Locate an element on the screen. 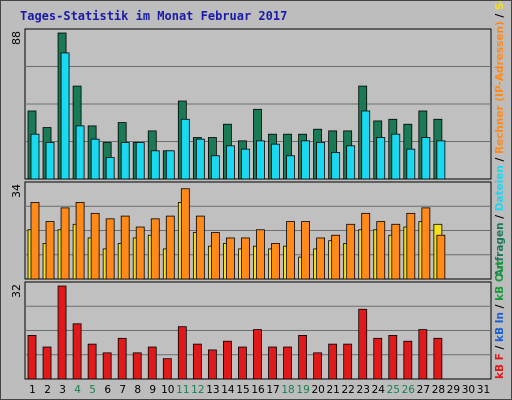 The height and width of the screenshot is (400, 512). x-tick-label: 12 is located at coordinates (197, 390).